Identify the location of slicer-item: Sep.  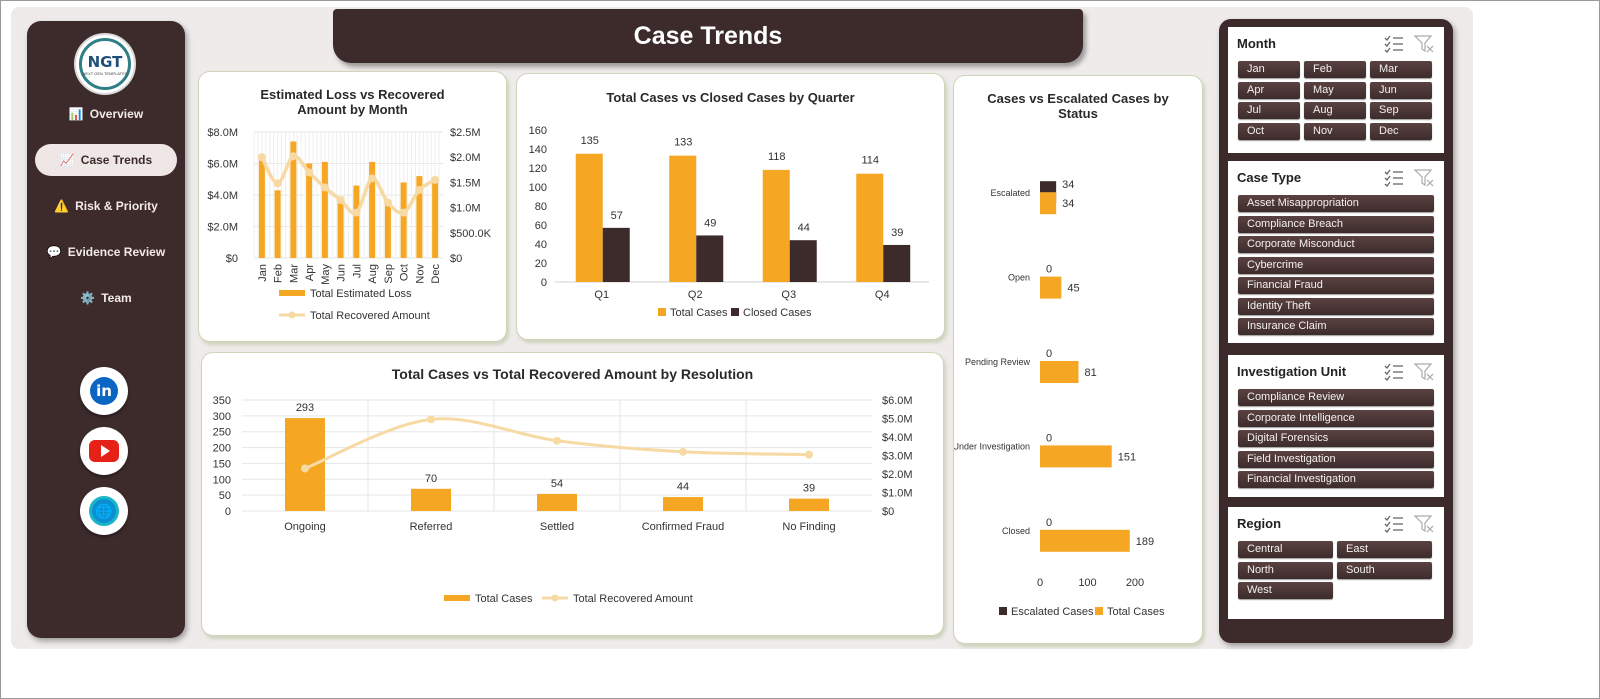
(1401, 110).